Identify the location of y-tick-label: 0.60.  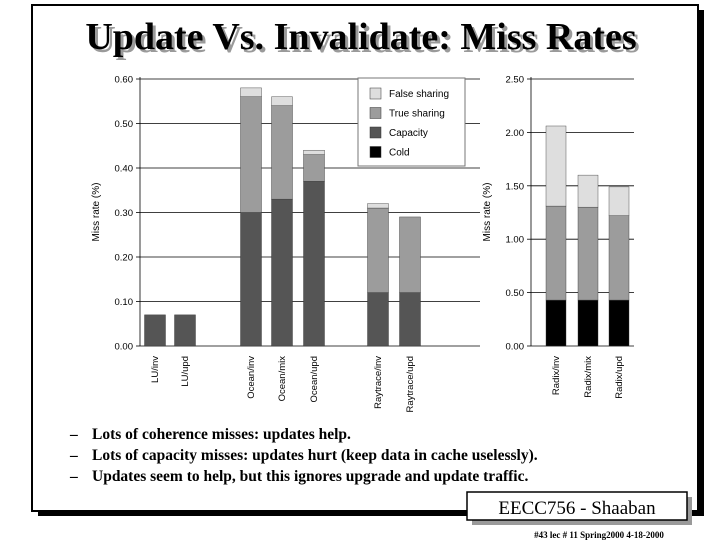
(124, 80).